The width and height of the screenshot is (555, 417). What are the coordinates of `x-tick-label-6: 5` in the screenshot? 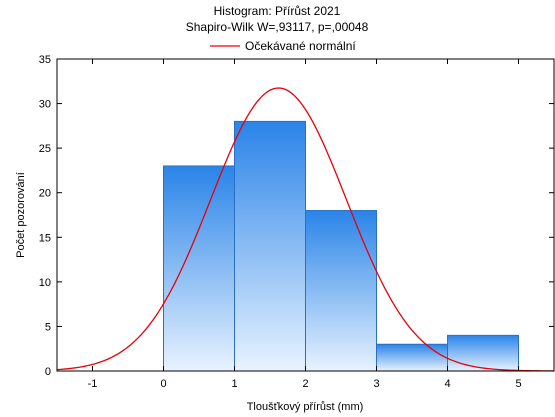 It's located at (518, 384).